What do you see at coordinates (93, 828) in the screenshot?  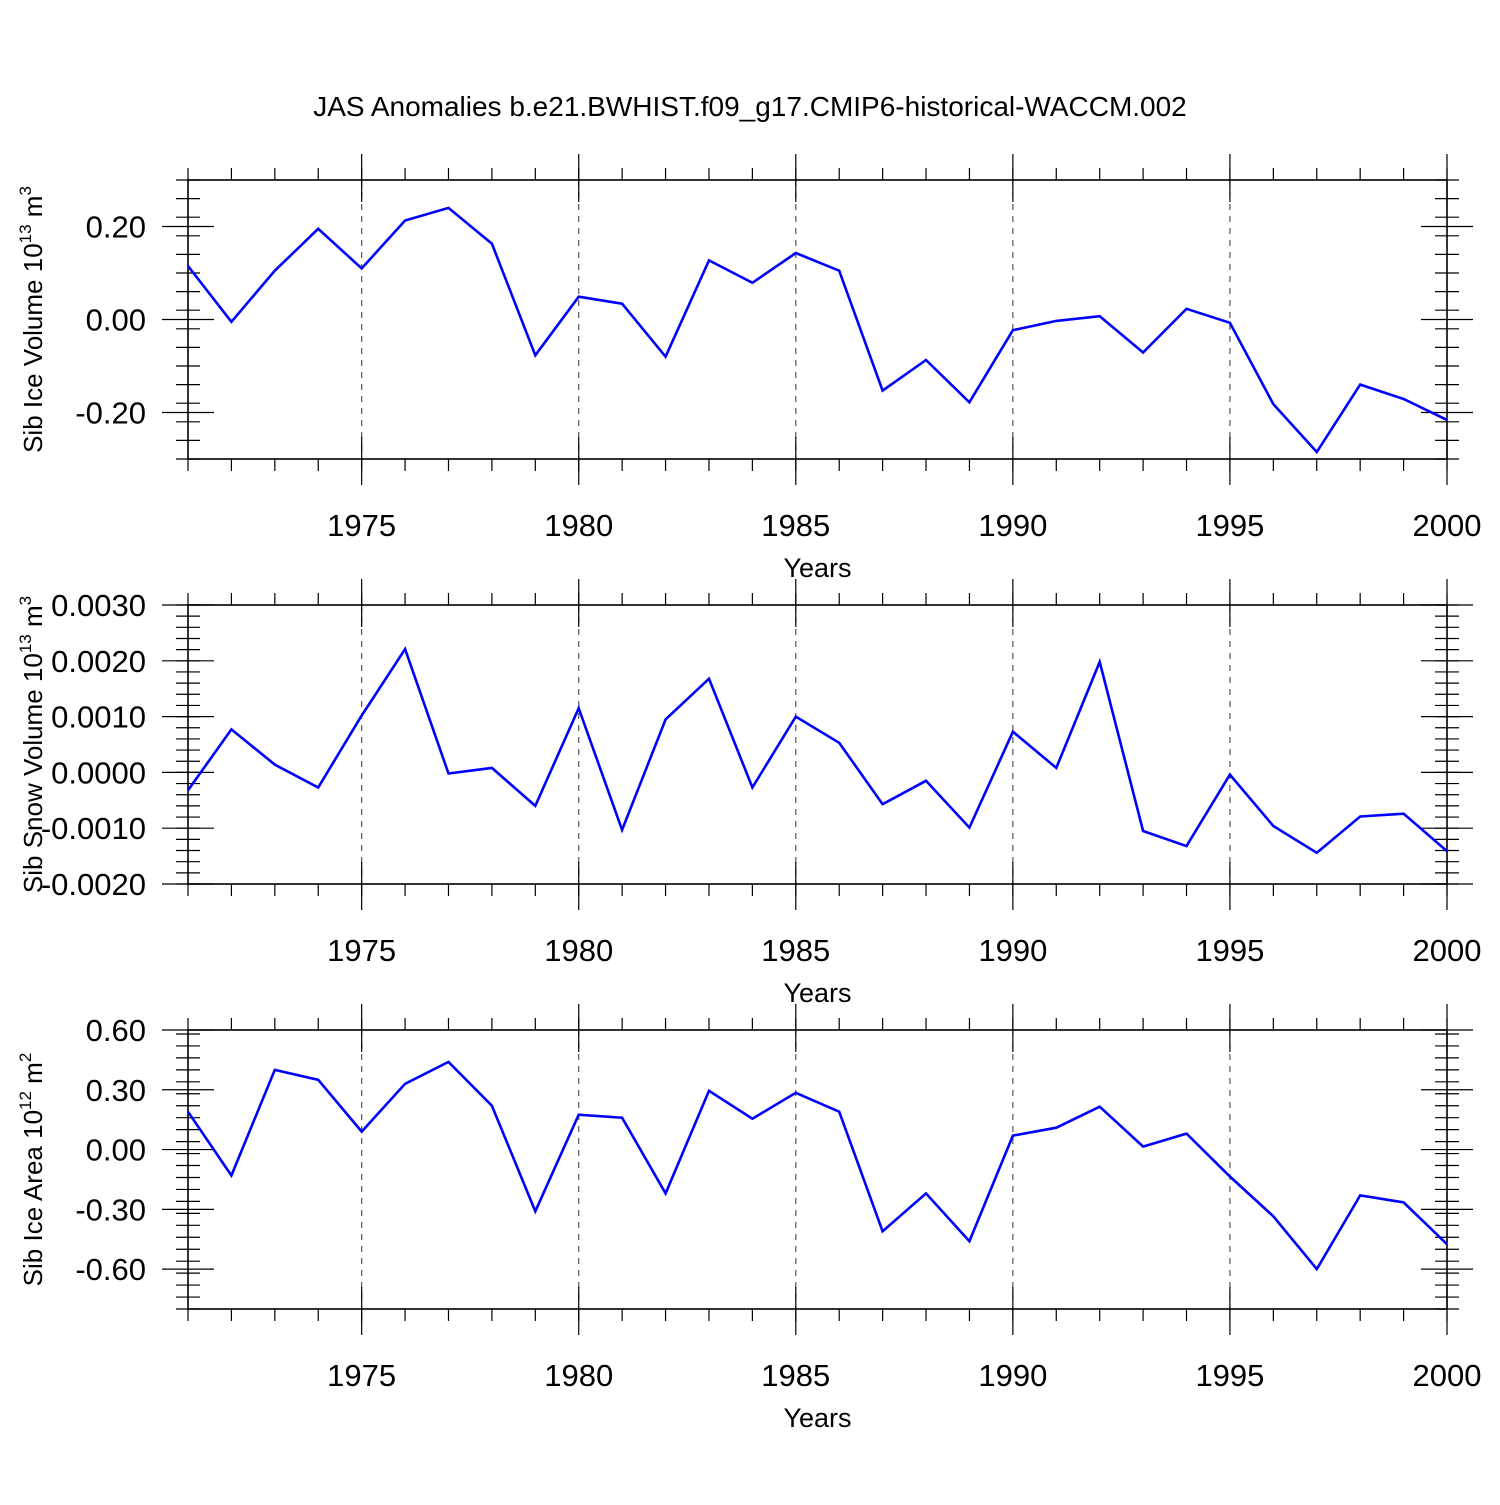 I see `y-tick-label: -0.0010` at bounding box center [93, 828].